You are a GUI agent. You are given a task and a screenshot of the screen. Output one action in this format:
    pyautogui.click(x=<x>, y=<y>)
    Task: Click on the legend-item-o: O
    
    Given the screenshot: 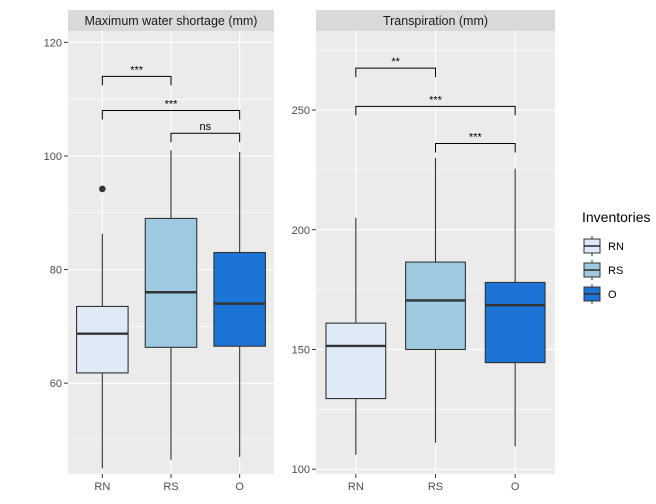 What is the action you would take?
    pyautogui.click(x=600, y=294)
    